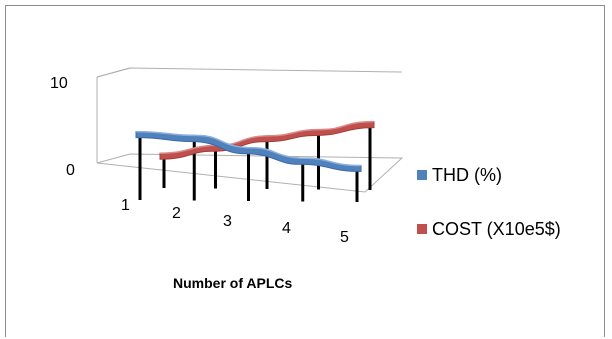 This screenshot has width=612, height=339. I want to click on x-tick-label-2: 2, so click(176, 213).